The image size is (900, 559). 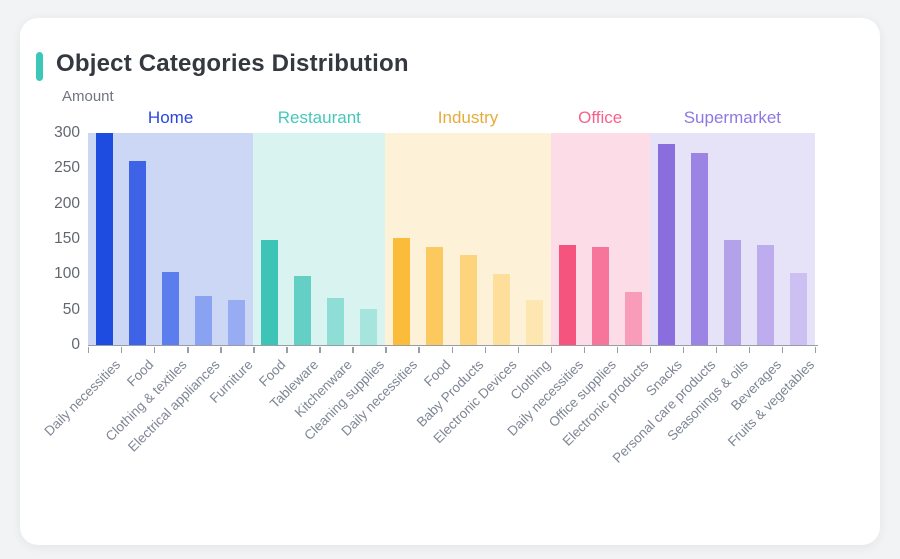 What do you see at coordinates (67, 203) in the screenshot?
I see `y-axis-label: 200` at bounding box center [67, 203].